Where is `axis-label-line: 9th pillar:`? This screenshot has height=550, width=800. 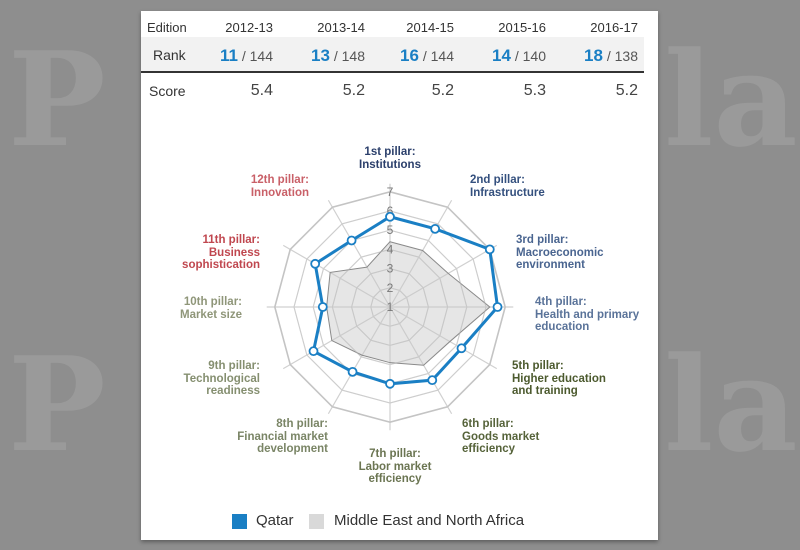 axis-label-line: 9th pillar: is located at coordinates (234, 366).